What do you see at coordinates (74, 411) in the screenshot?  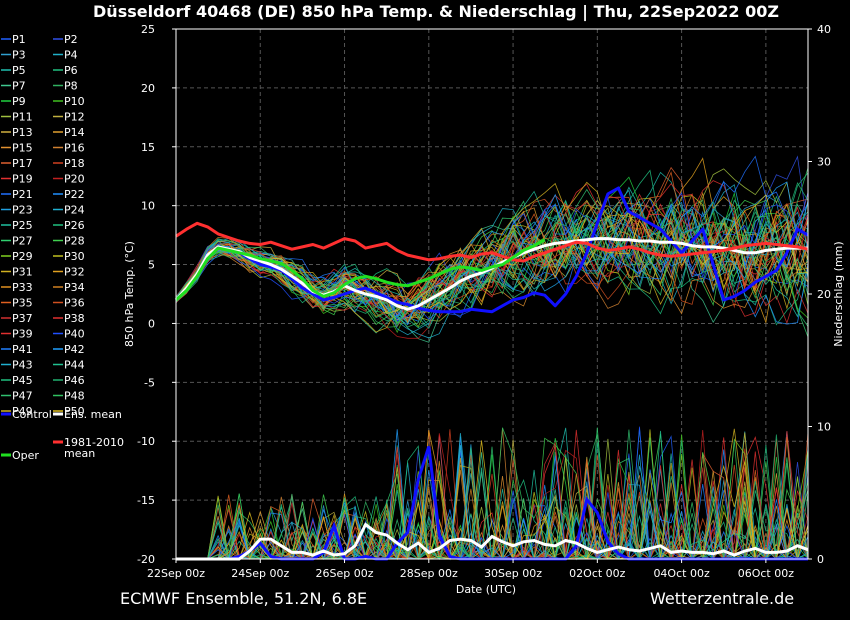 I see `legend-label: P50` at bounding box center [74, 411].